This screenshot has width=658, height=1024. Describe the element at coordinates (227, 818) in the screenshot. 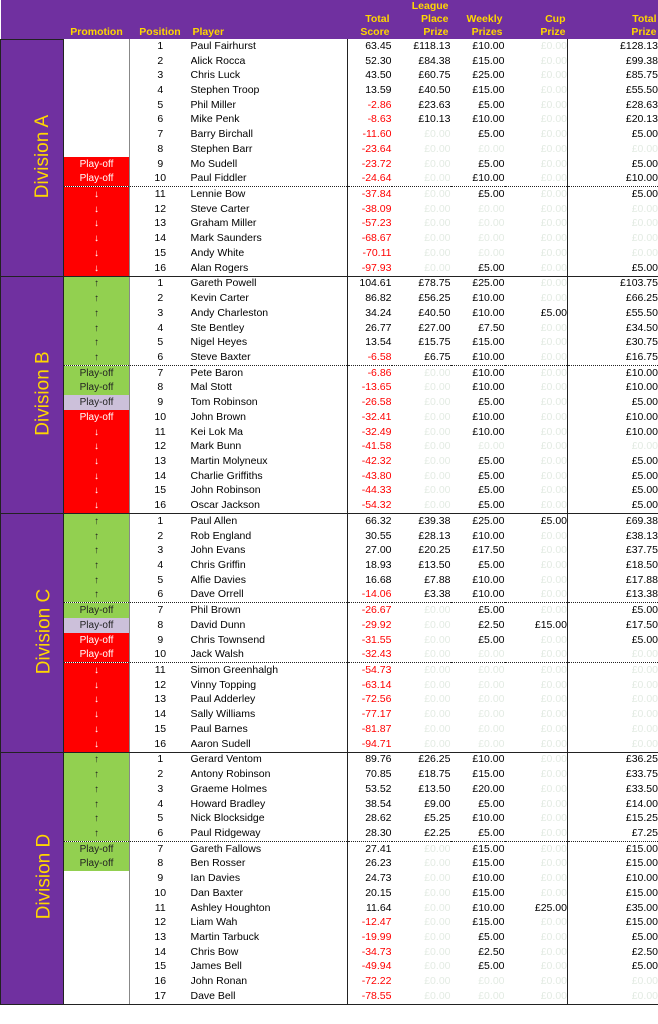

I see `player-name: Nick Blocksidge` at that location.